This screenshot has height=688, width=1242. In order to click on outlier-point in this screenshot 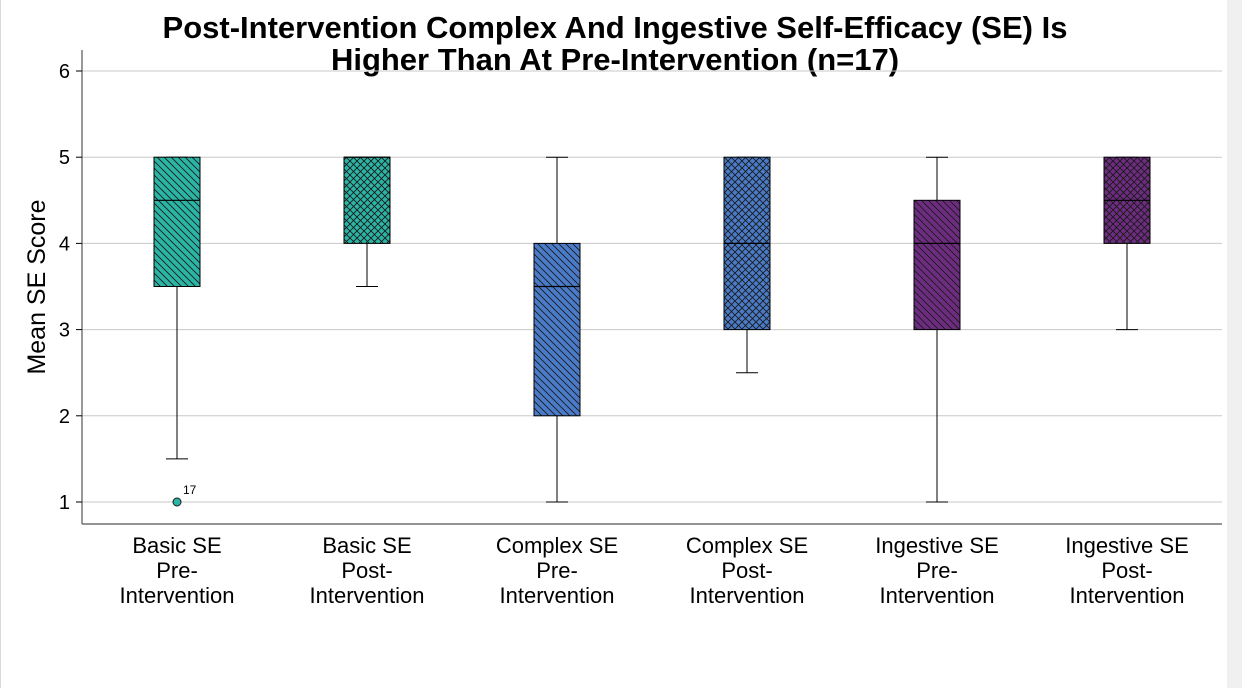, I will do `click(177, 502)`.